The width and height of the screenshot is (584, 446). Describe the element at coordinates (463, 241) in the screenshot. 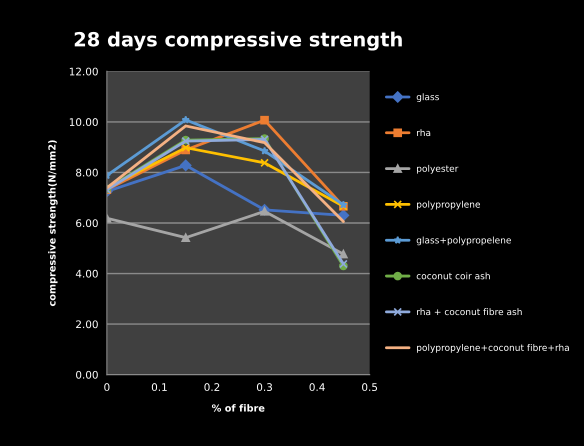

I see `legend-label: glass+polypropelene` at that location.